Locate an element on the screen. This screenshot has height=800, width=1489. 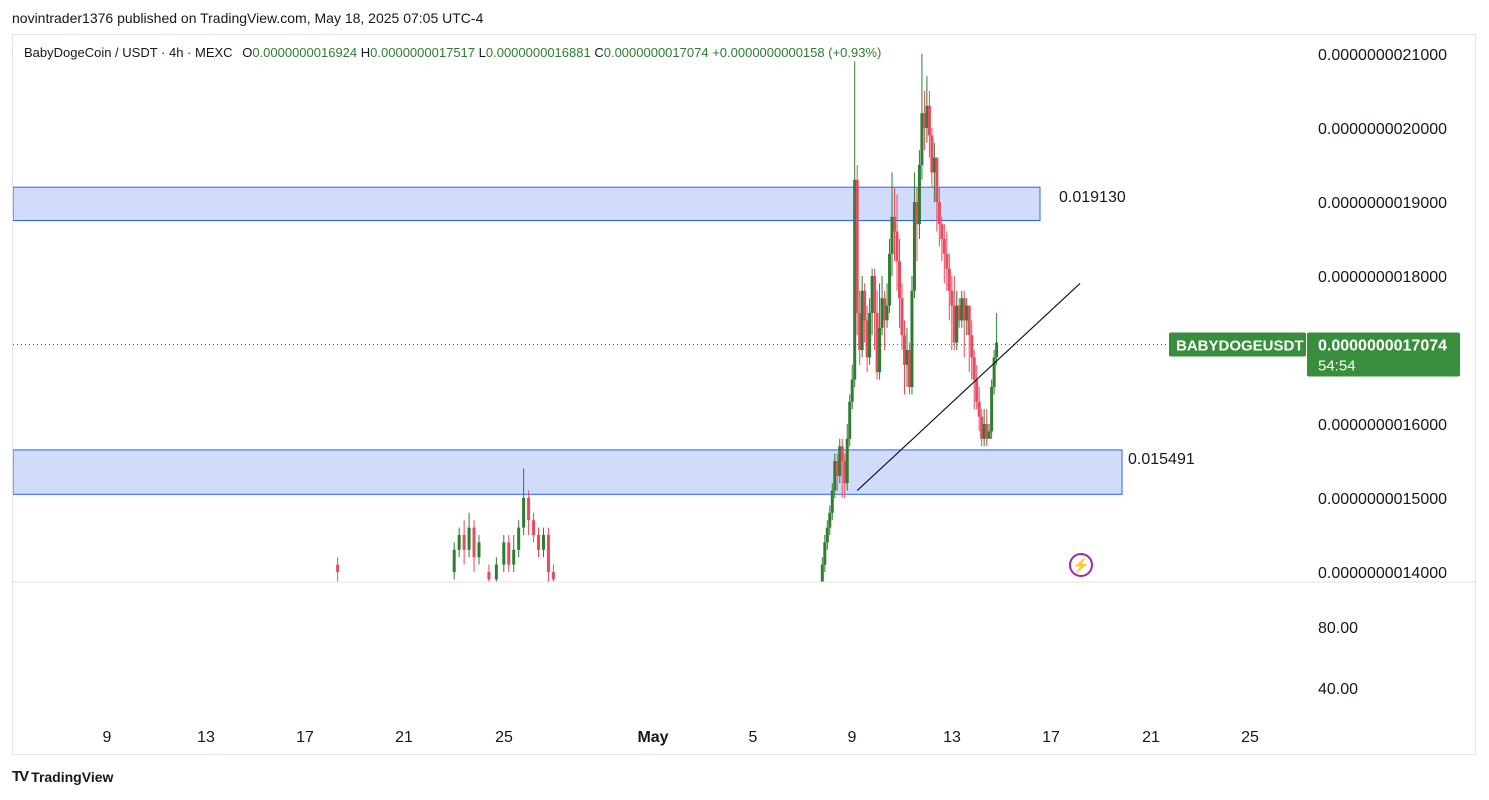
candle-apr-5-body is located at coordinates (474, 542).